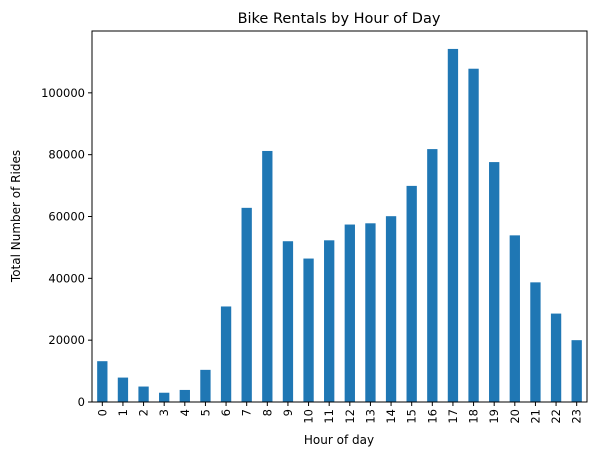 This screenshot has width=597, height=458. What do you see at coordinates (164, 412) in the screenshot?
I see `x-tick-label: 3` at bounding box center [164, 412].